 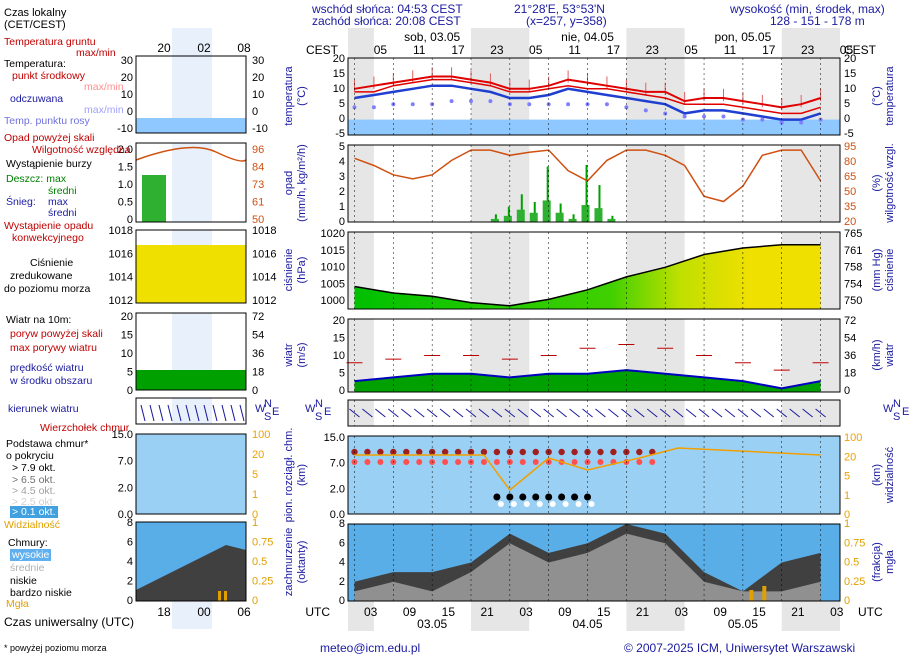 I want to click on temp-label-right: temperatura, so click(x=890, y=95).